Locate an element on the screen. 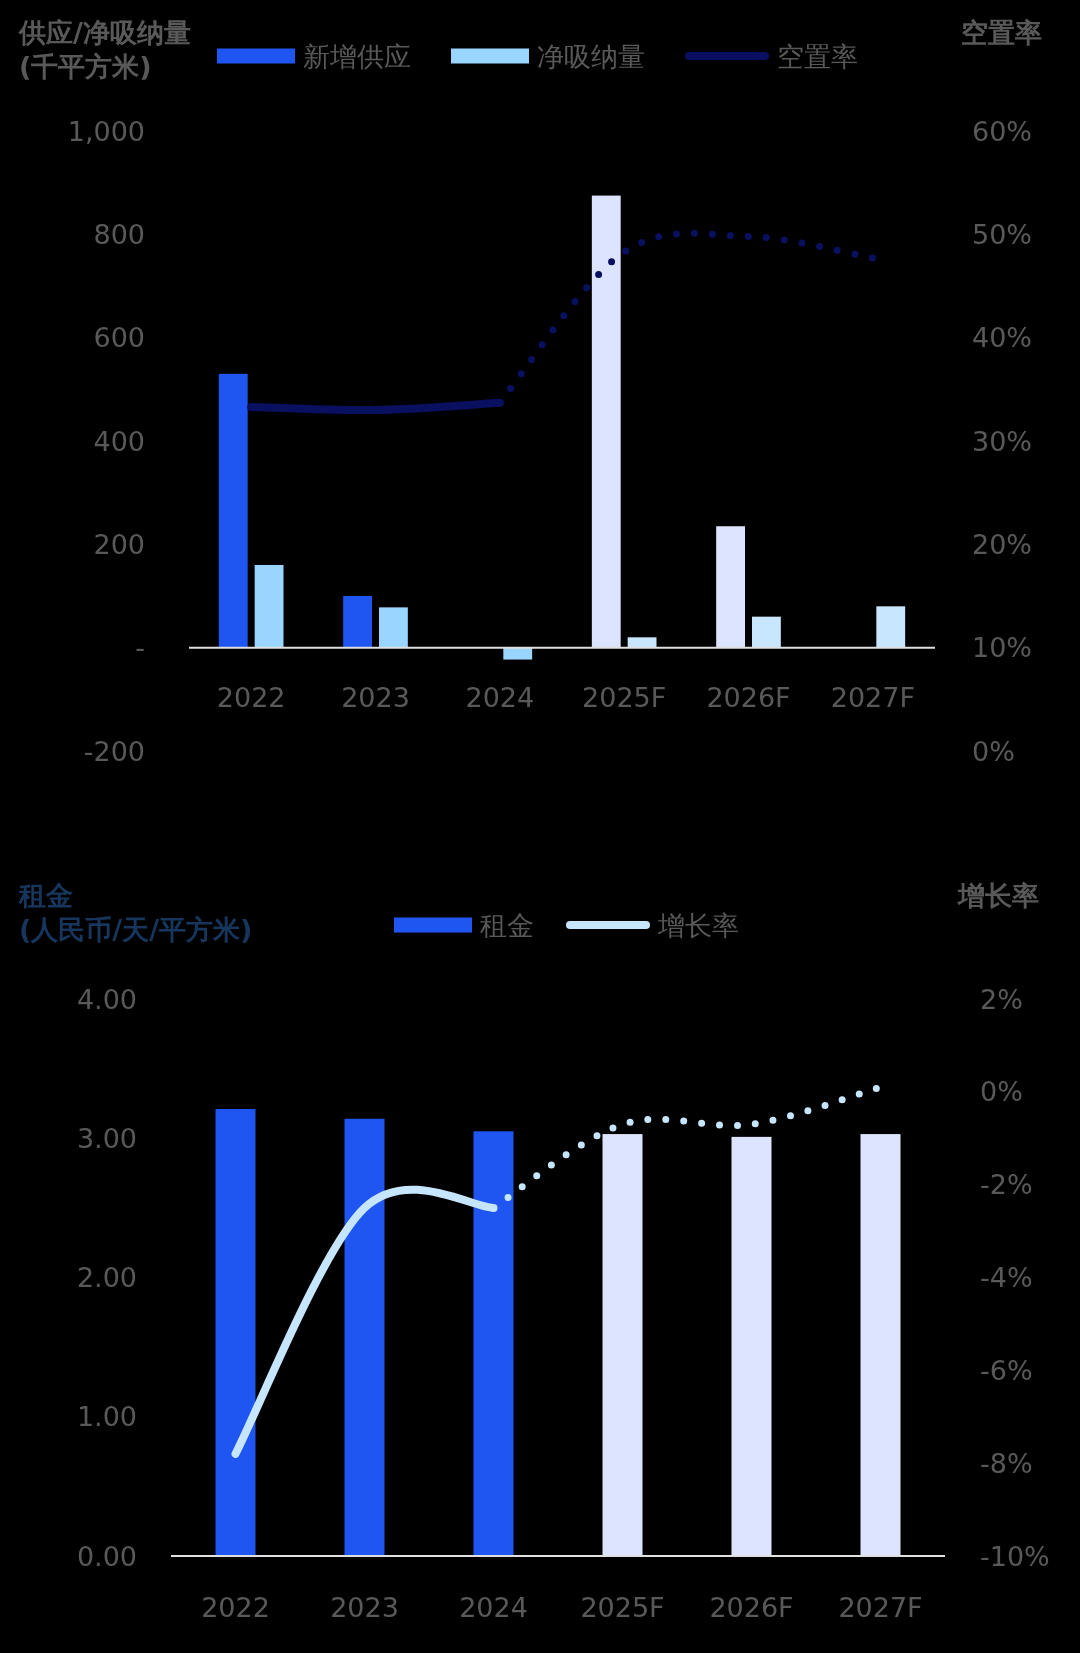  legend-label: 净吸纳量 is located at coordinates (591, 56).